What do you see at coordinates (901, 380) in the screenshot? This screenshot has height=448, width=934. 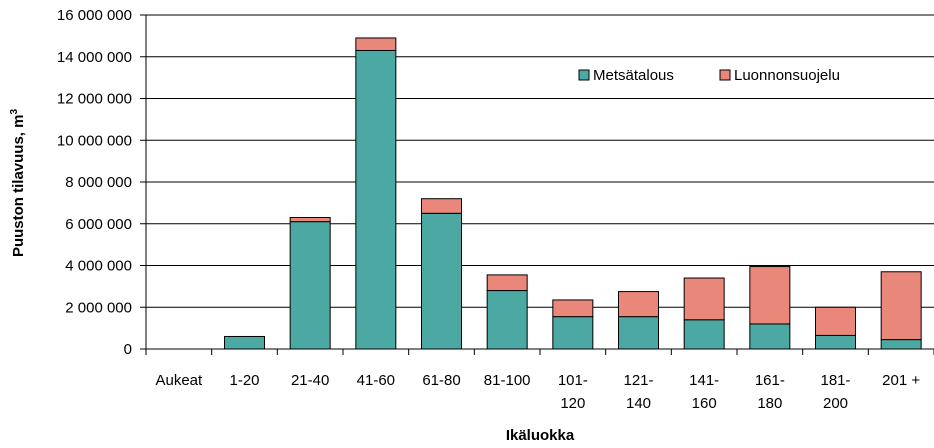 I see `x-tick-label: 201 +` at bounding box center [901, 380].